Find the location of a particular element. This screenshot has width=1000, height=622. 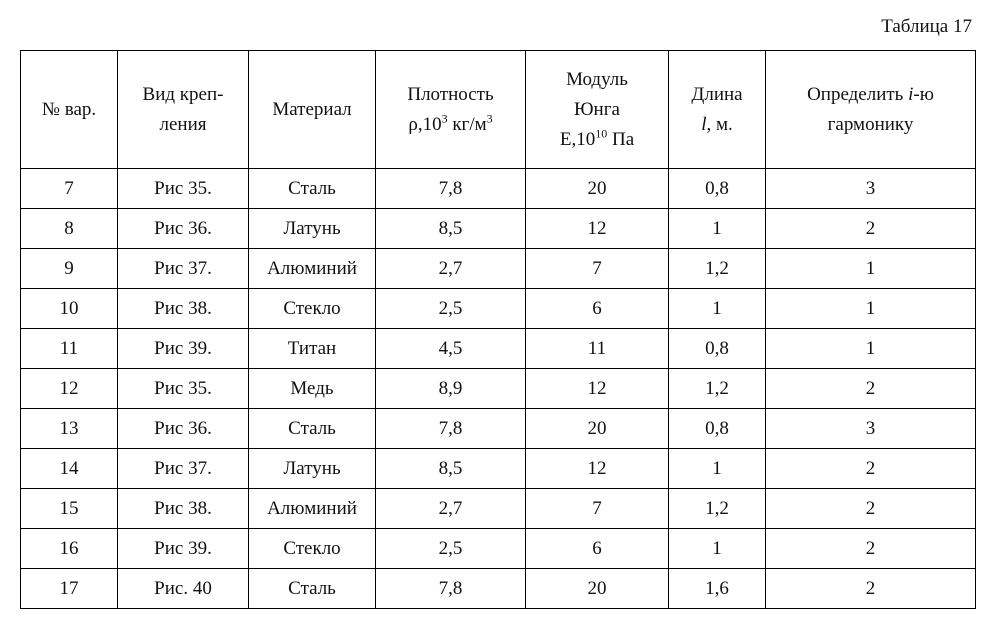

table-cell: 8,9 is located at coordinates (450, 388).